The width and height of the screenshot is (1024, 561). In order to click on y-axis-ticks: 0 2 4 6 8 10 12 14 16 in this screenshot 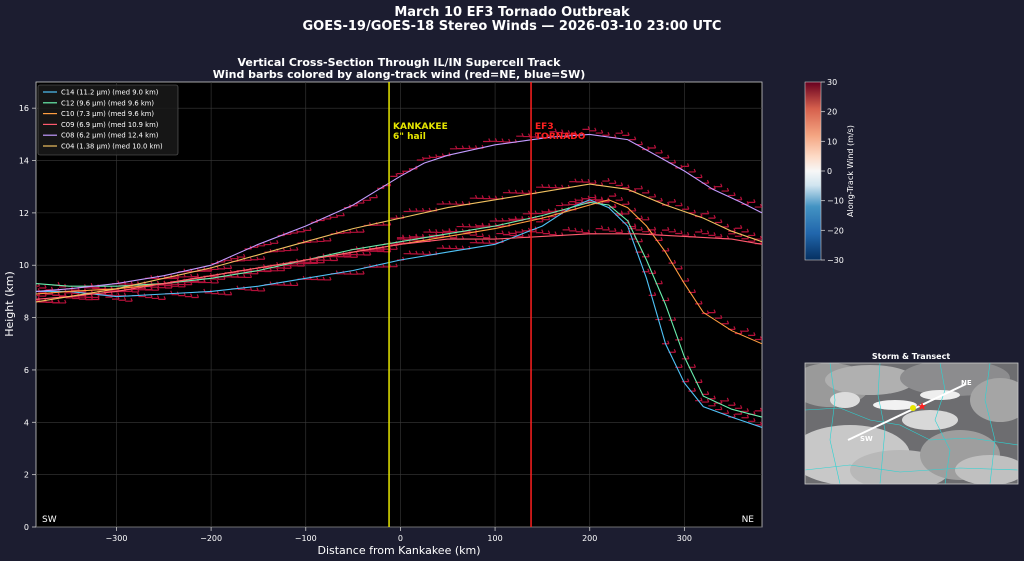, I will do `click(27, 318)`.